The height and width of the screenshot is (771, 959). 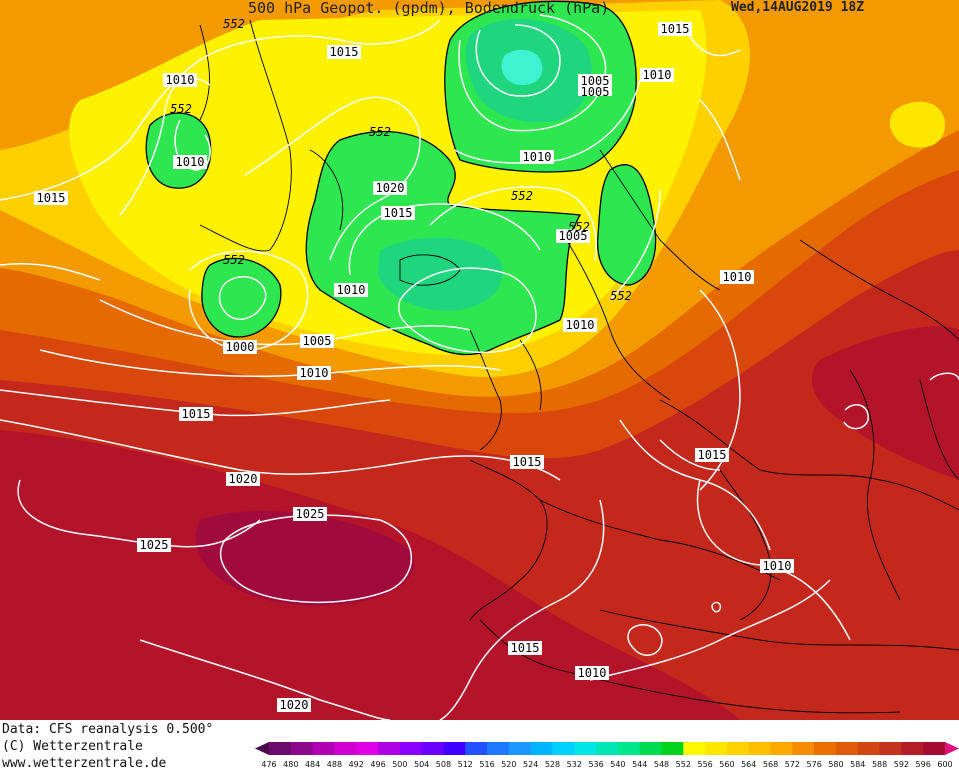 I want to click on legend-tick-label: 508, so click(x=443, y=764).